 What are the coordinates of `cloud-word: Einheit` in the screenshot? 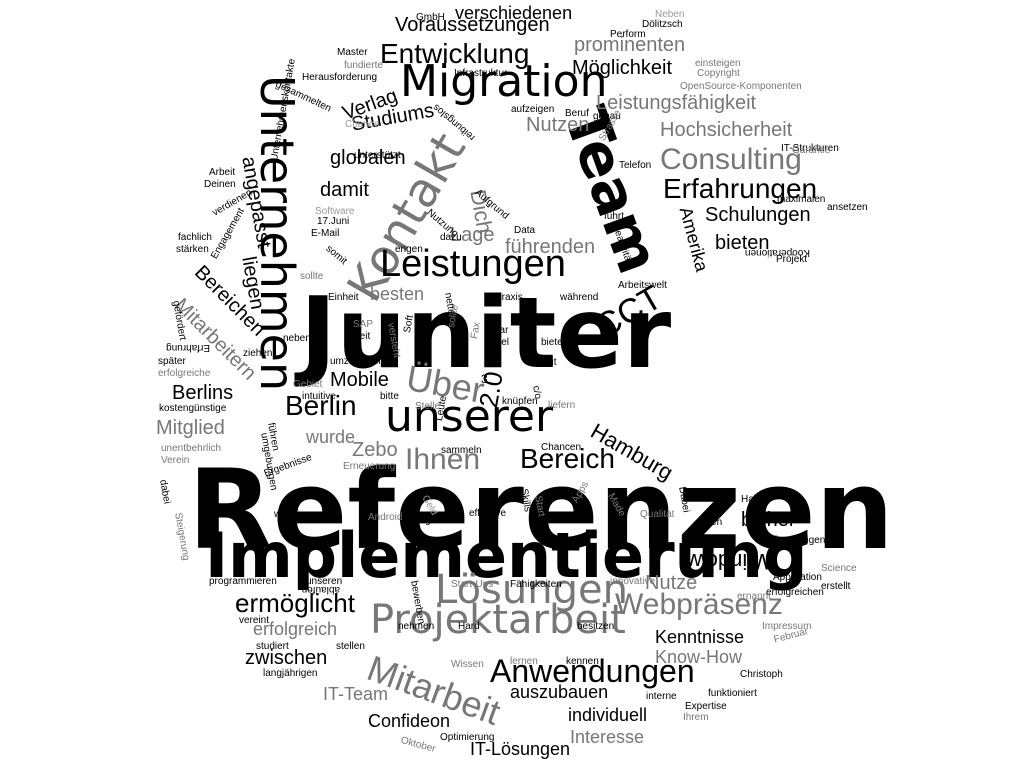 It's located at (343, 297).